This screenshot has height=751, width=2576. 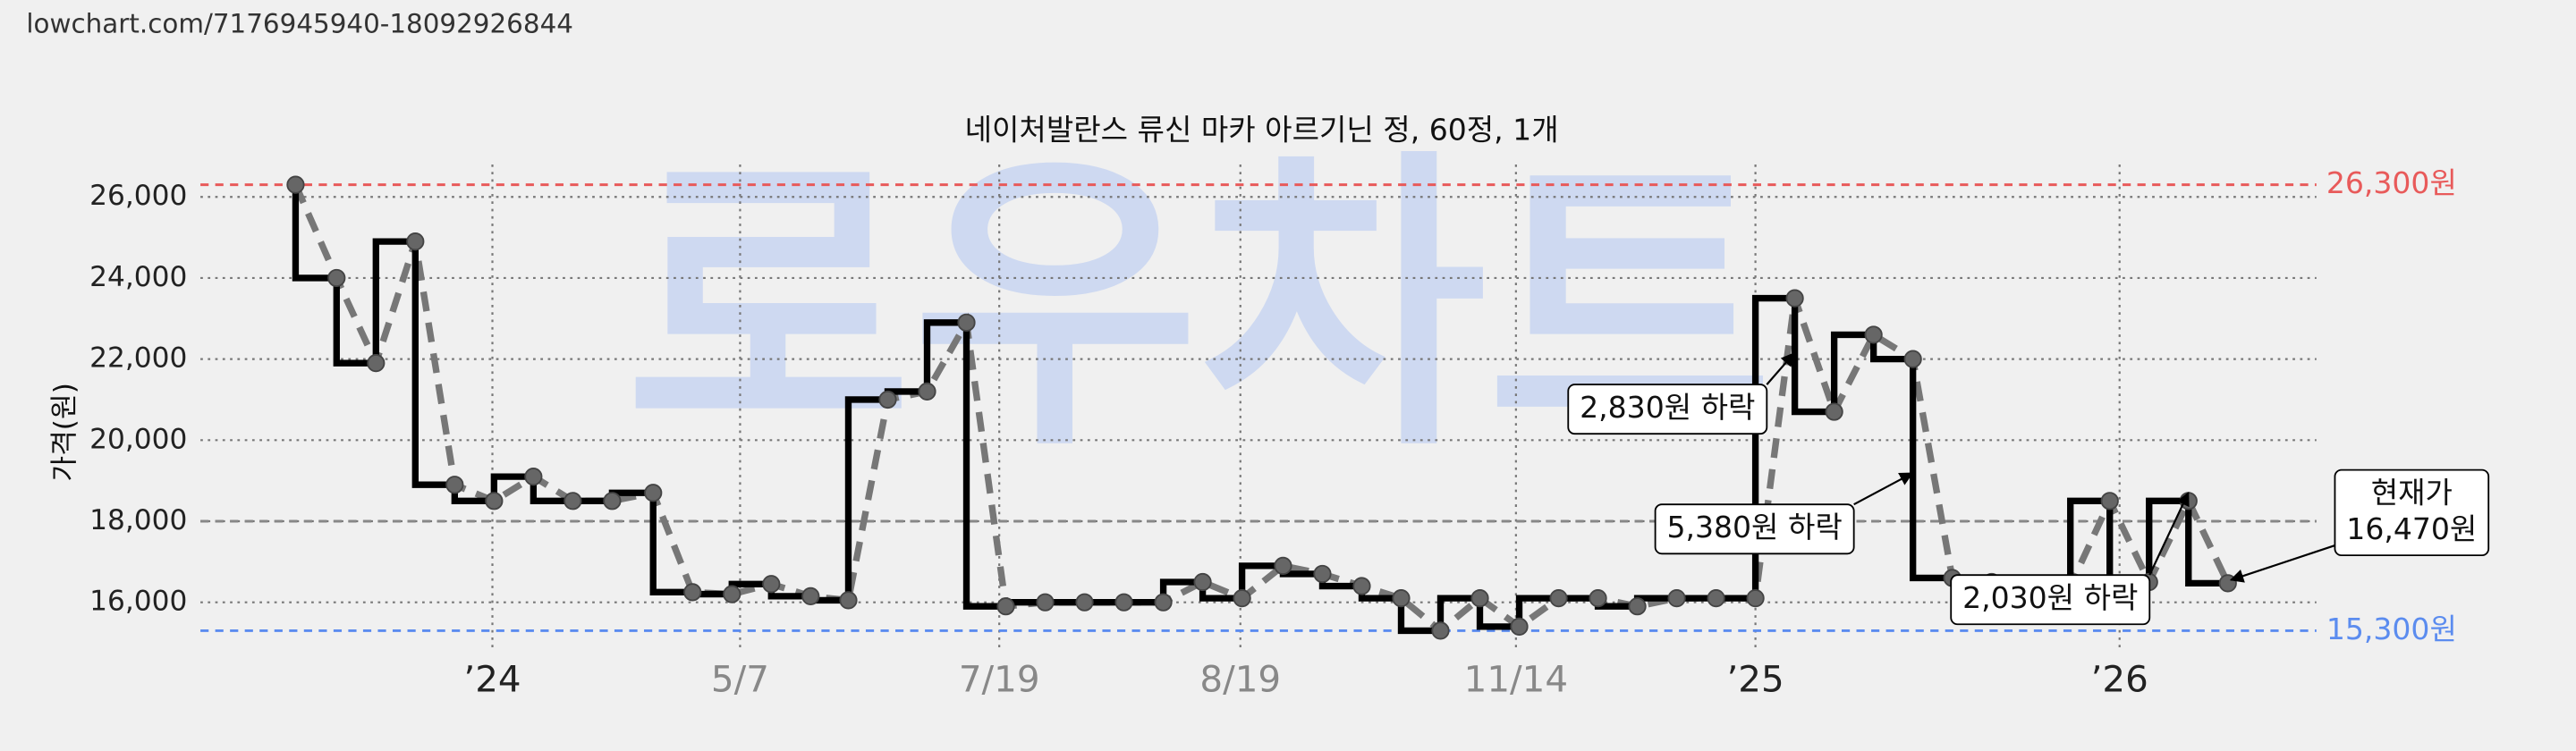 I want to click on y-tick-label: 22,000, so click(x=138, y=358).